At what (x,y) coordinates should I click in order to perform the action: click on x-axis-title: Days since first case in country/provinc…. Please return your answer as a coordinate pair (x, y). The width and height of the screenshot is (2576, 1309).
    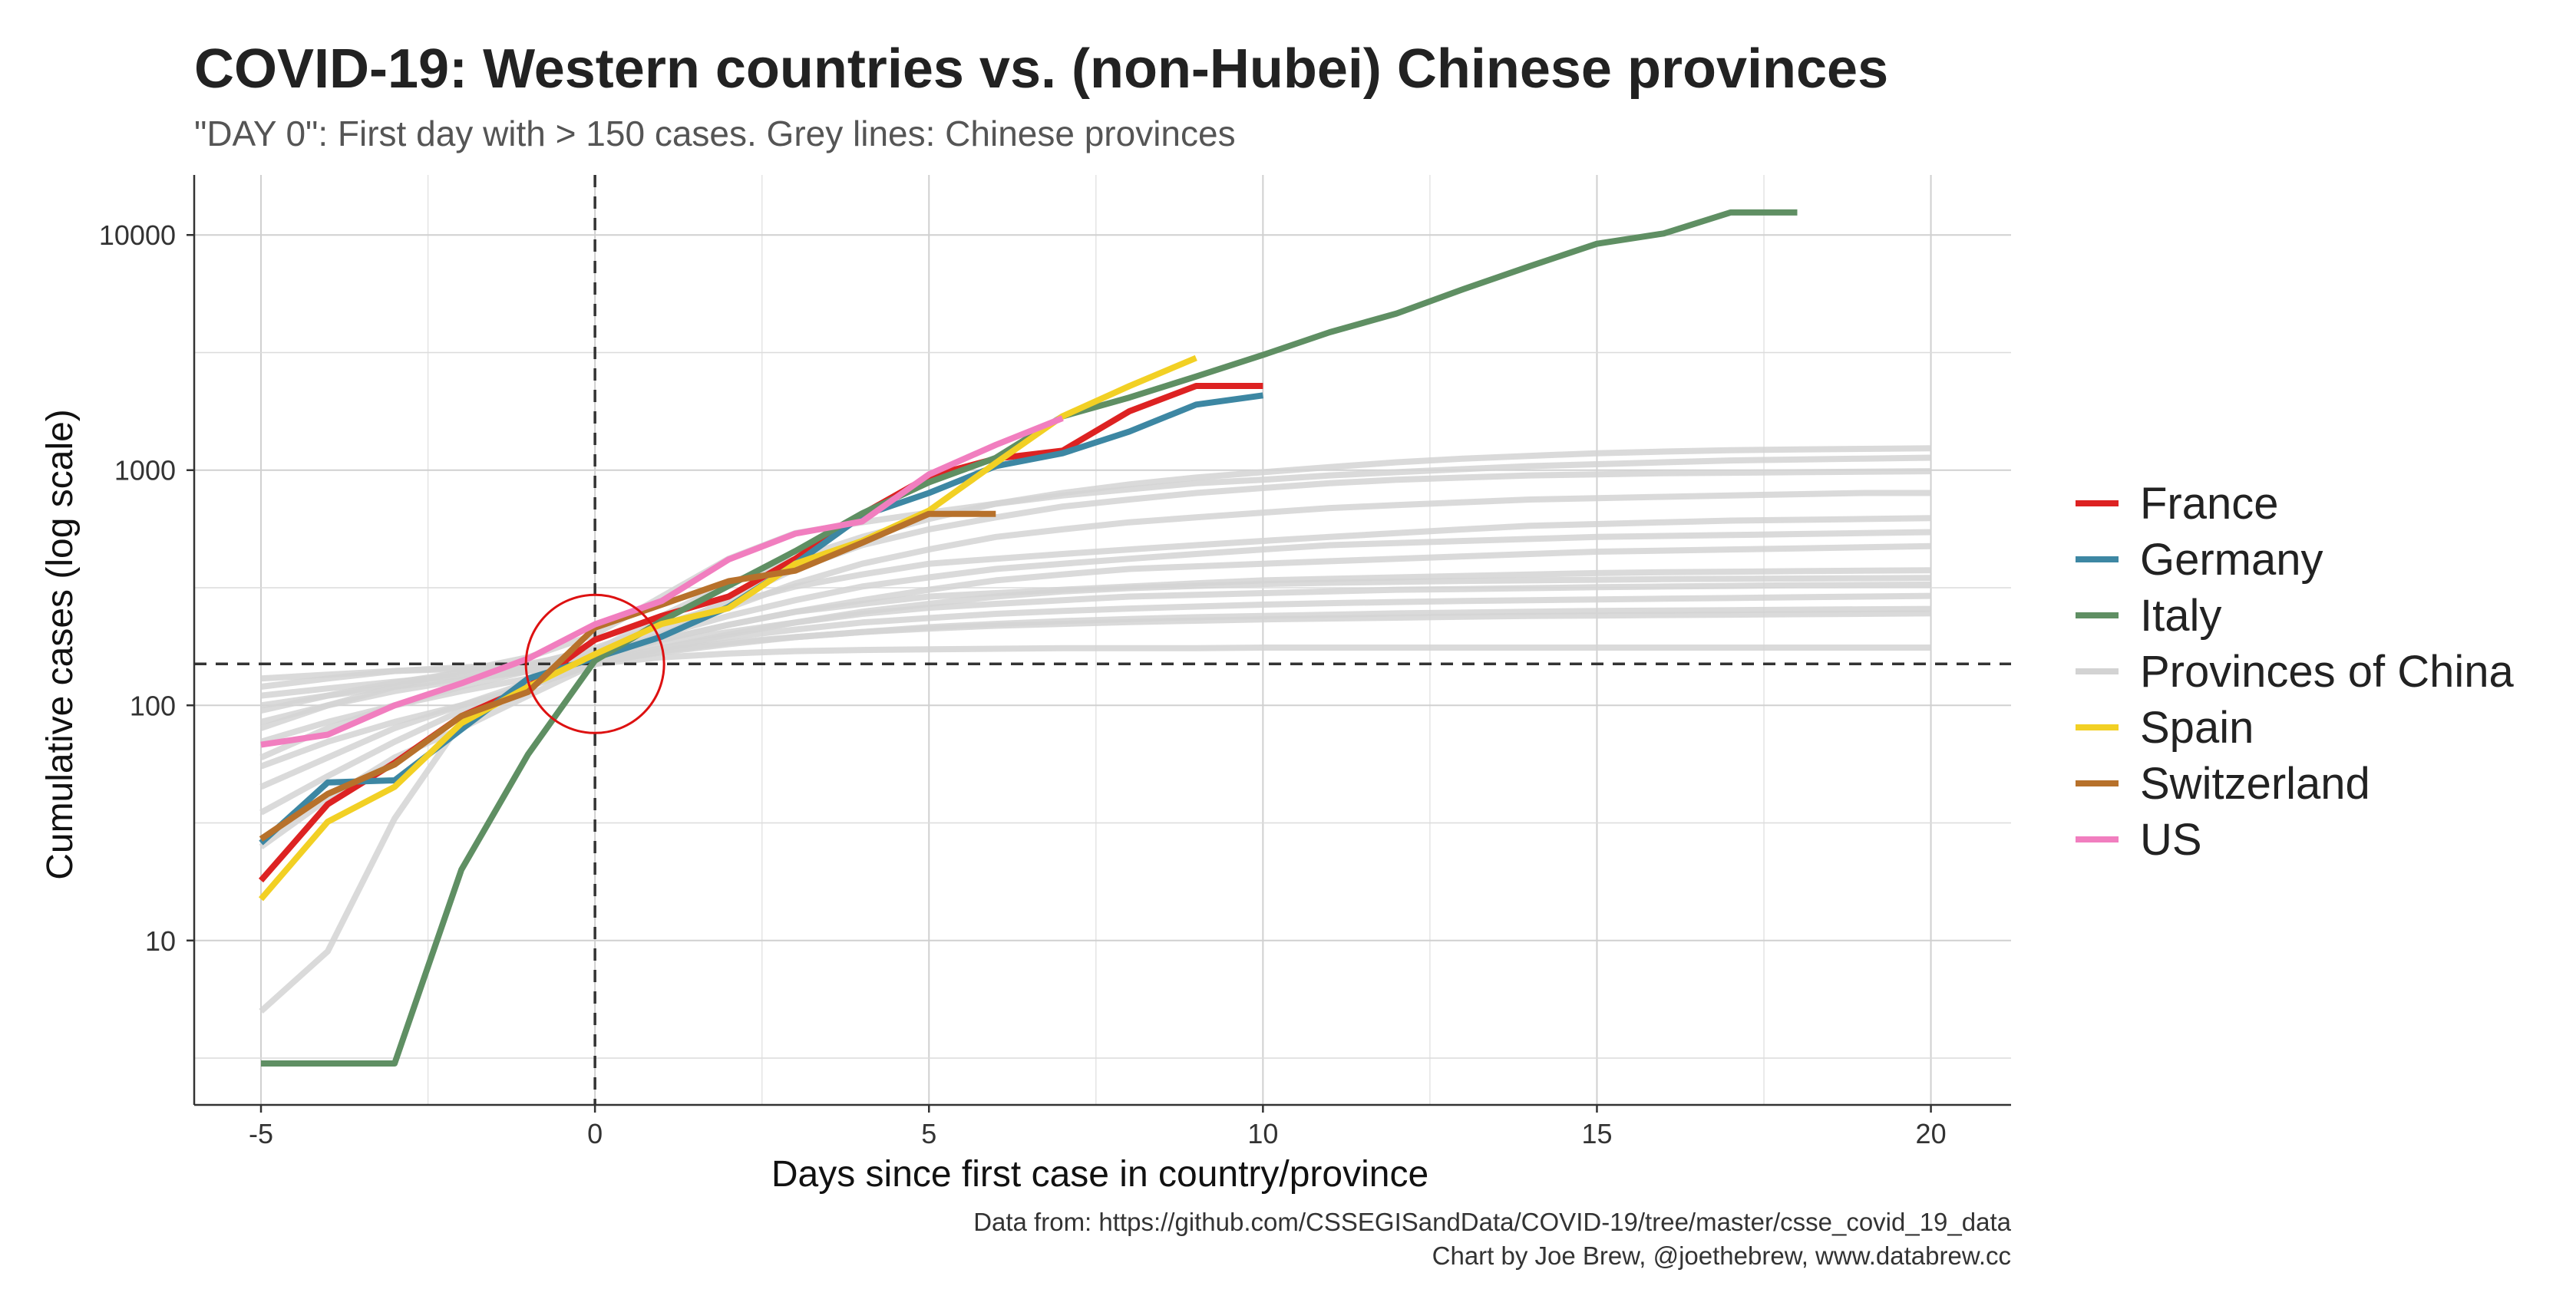
    Looking at the image, I should click on (1099, 1174).